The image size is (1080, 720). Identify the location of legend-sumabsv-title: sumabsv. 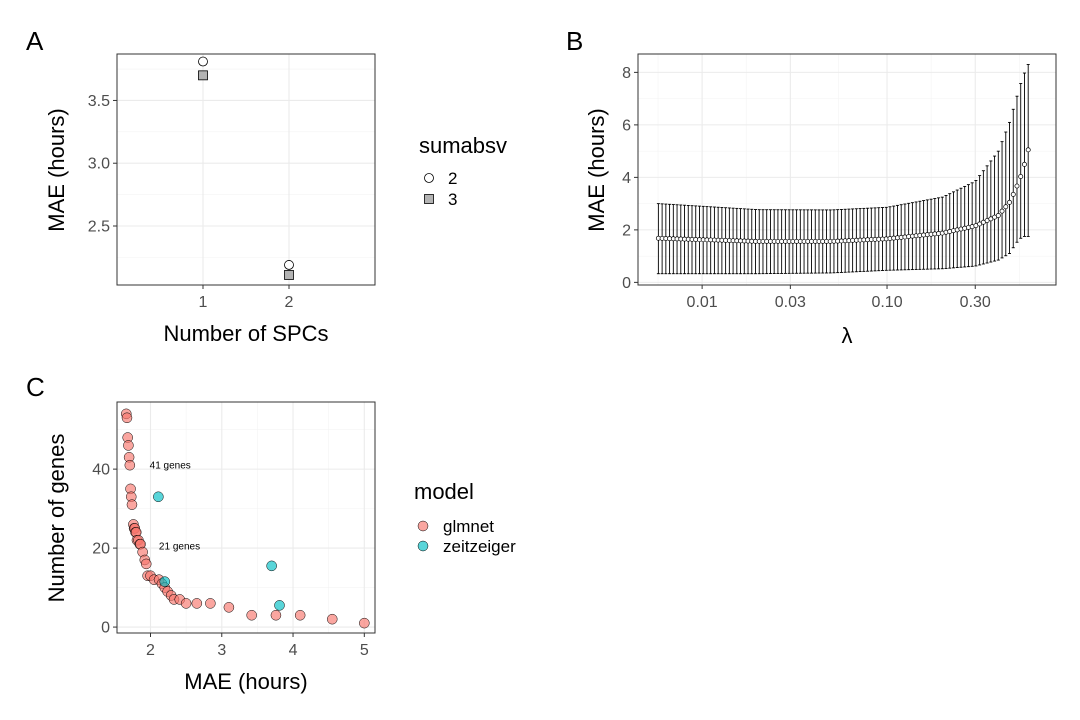
(463, 145).